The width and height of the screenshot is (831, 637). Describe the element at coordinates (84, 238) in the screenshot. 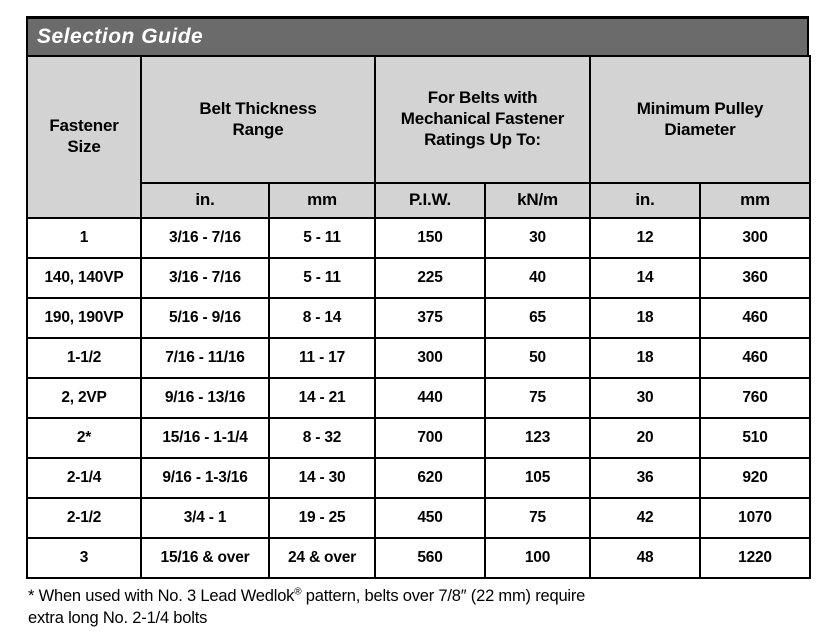

I see `table-cell: 1` at that location.